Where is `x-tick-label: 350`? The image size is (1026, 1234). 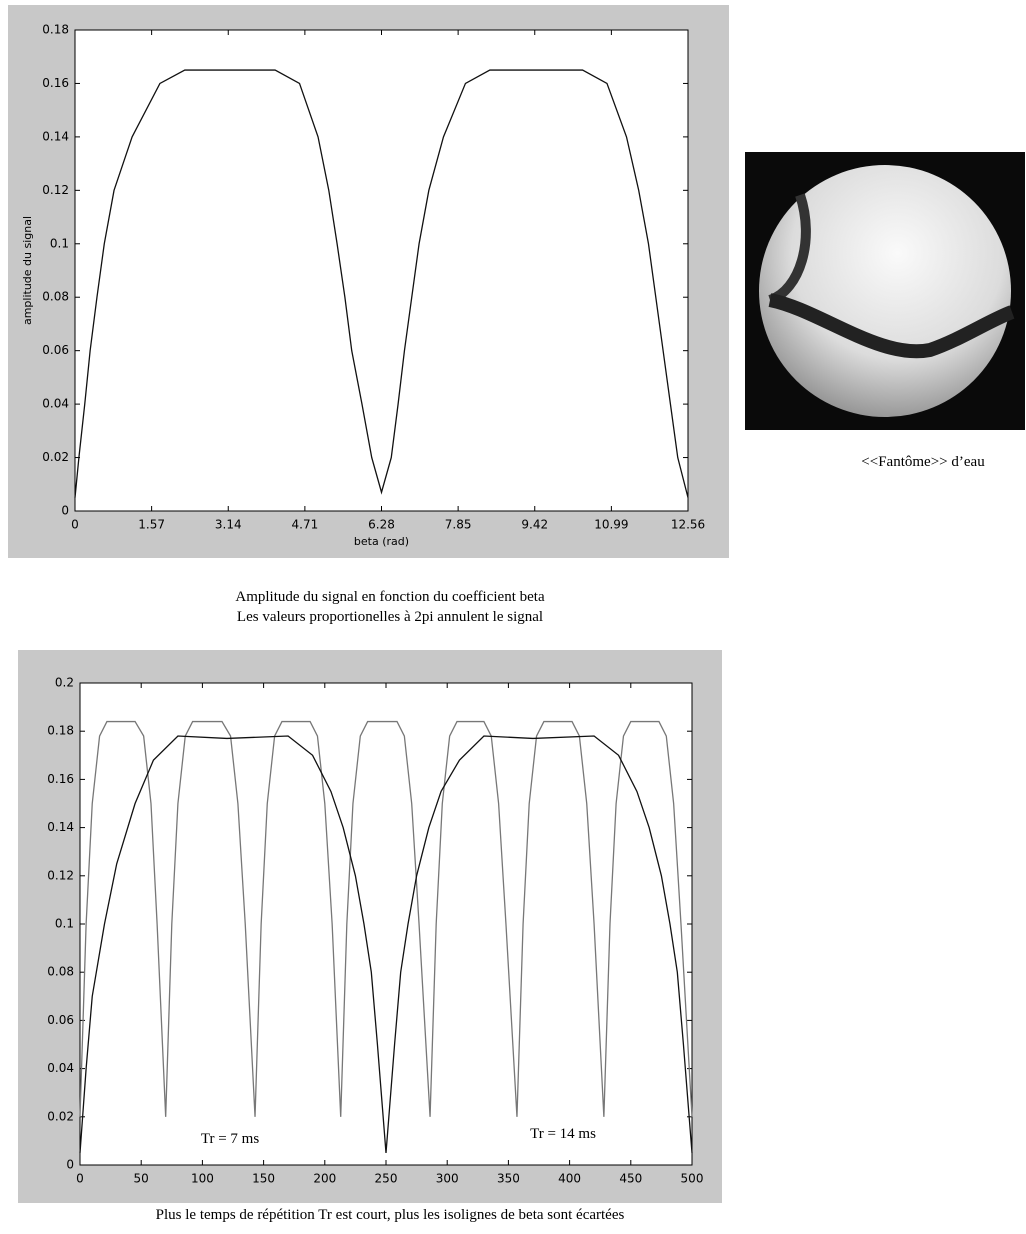
x-tick-label: 350 is located at coordinates (508, 1179).